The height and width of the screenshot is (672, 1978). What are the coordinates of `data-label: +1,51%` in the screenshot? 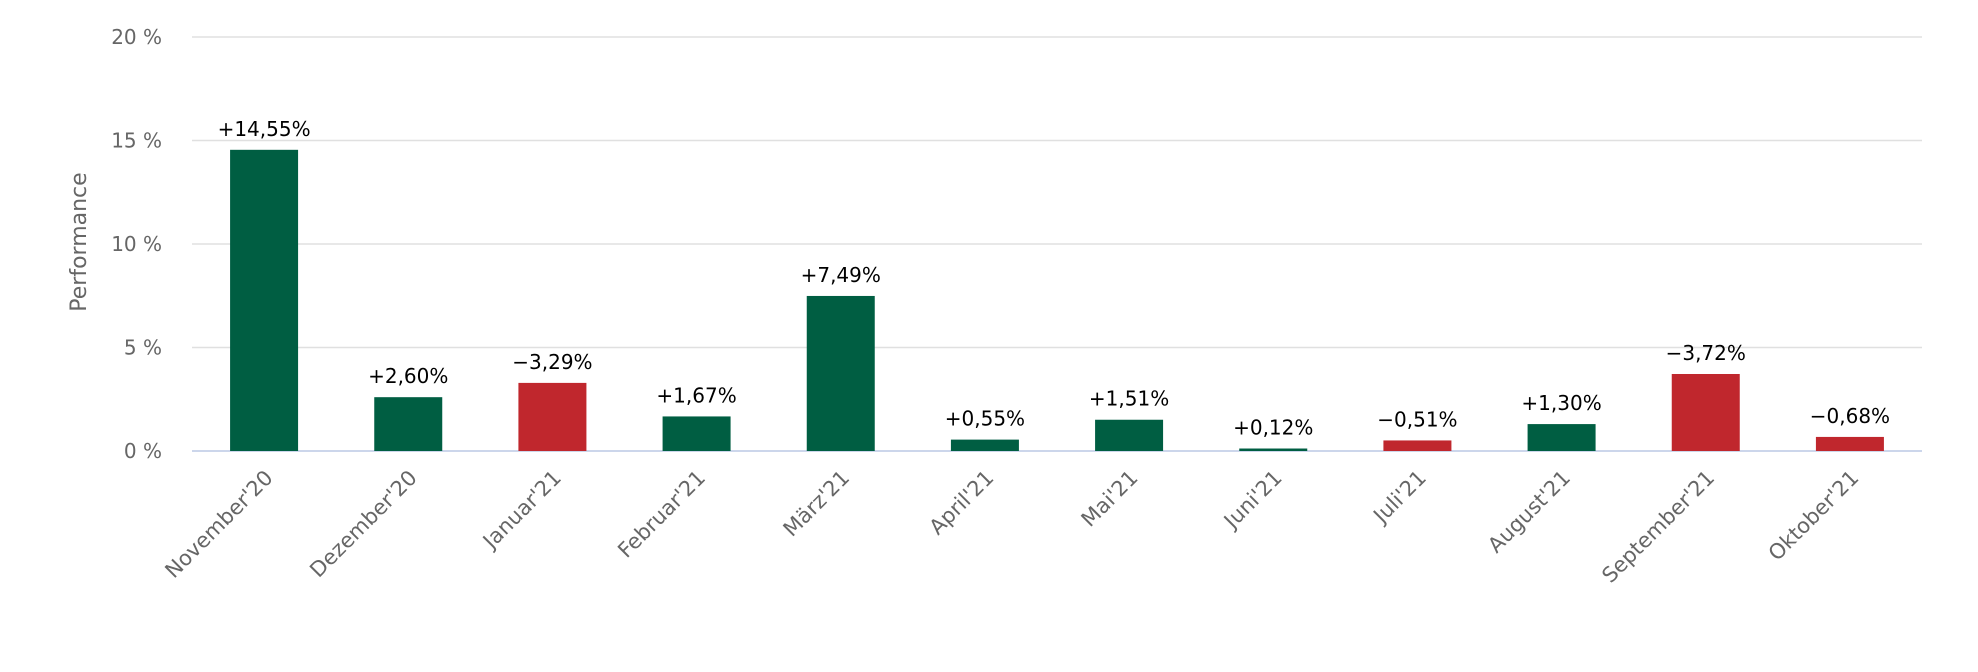 It's located at (1129, 399).